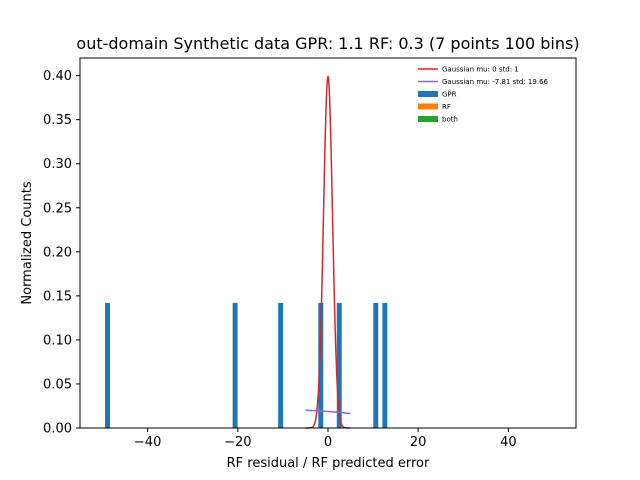  What do you see at coordinates (57, 429) in the screenshot?
I see `y-tick-label: 0.00` at bounding box center [57, 429].